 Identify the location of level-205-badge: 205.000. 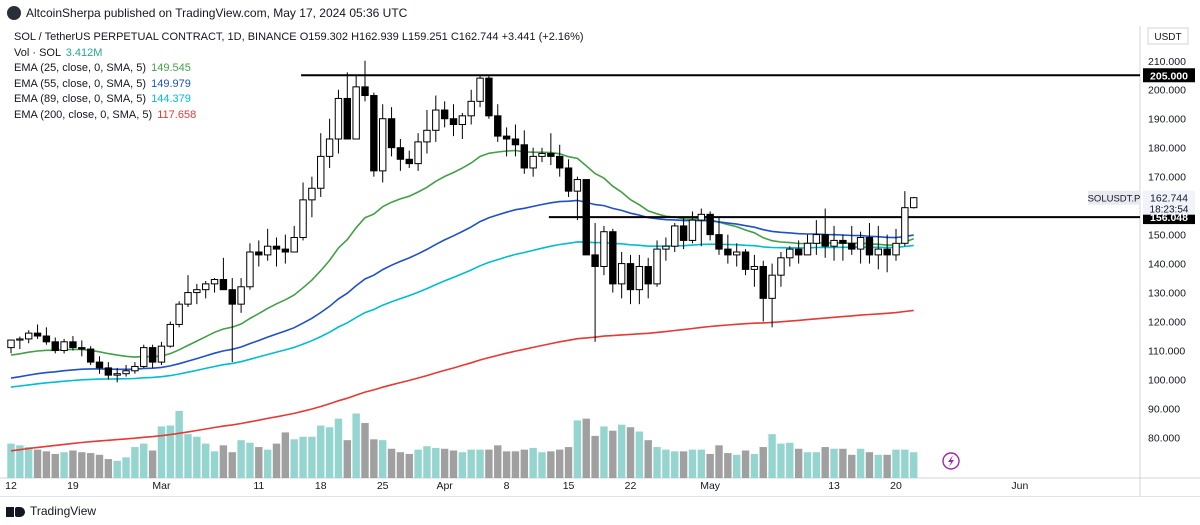
(1169, 76).